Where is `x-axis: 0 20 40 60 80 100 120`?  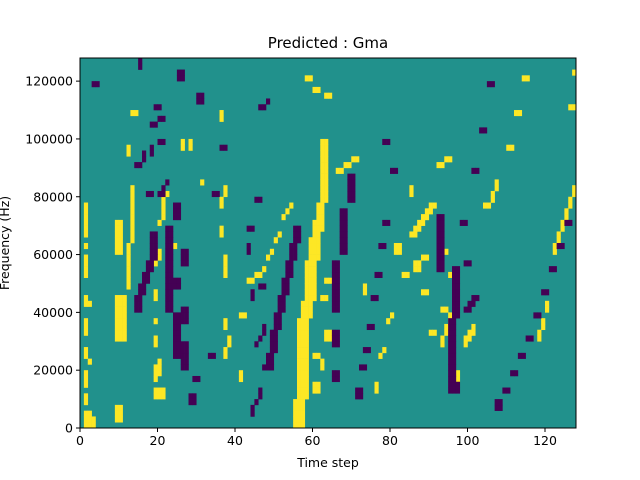 x-axis: 0 20 40 60 80 100 120 is located at coordinates (316, 438).